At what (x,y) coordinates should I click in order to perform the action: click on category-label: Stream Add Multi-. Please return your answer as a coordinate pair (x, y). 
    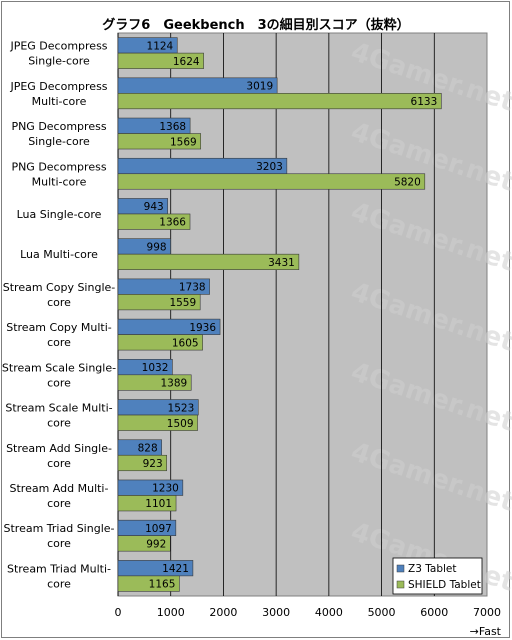
    Looking at the image, I should click on (59, 488).